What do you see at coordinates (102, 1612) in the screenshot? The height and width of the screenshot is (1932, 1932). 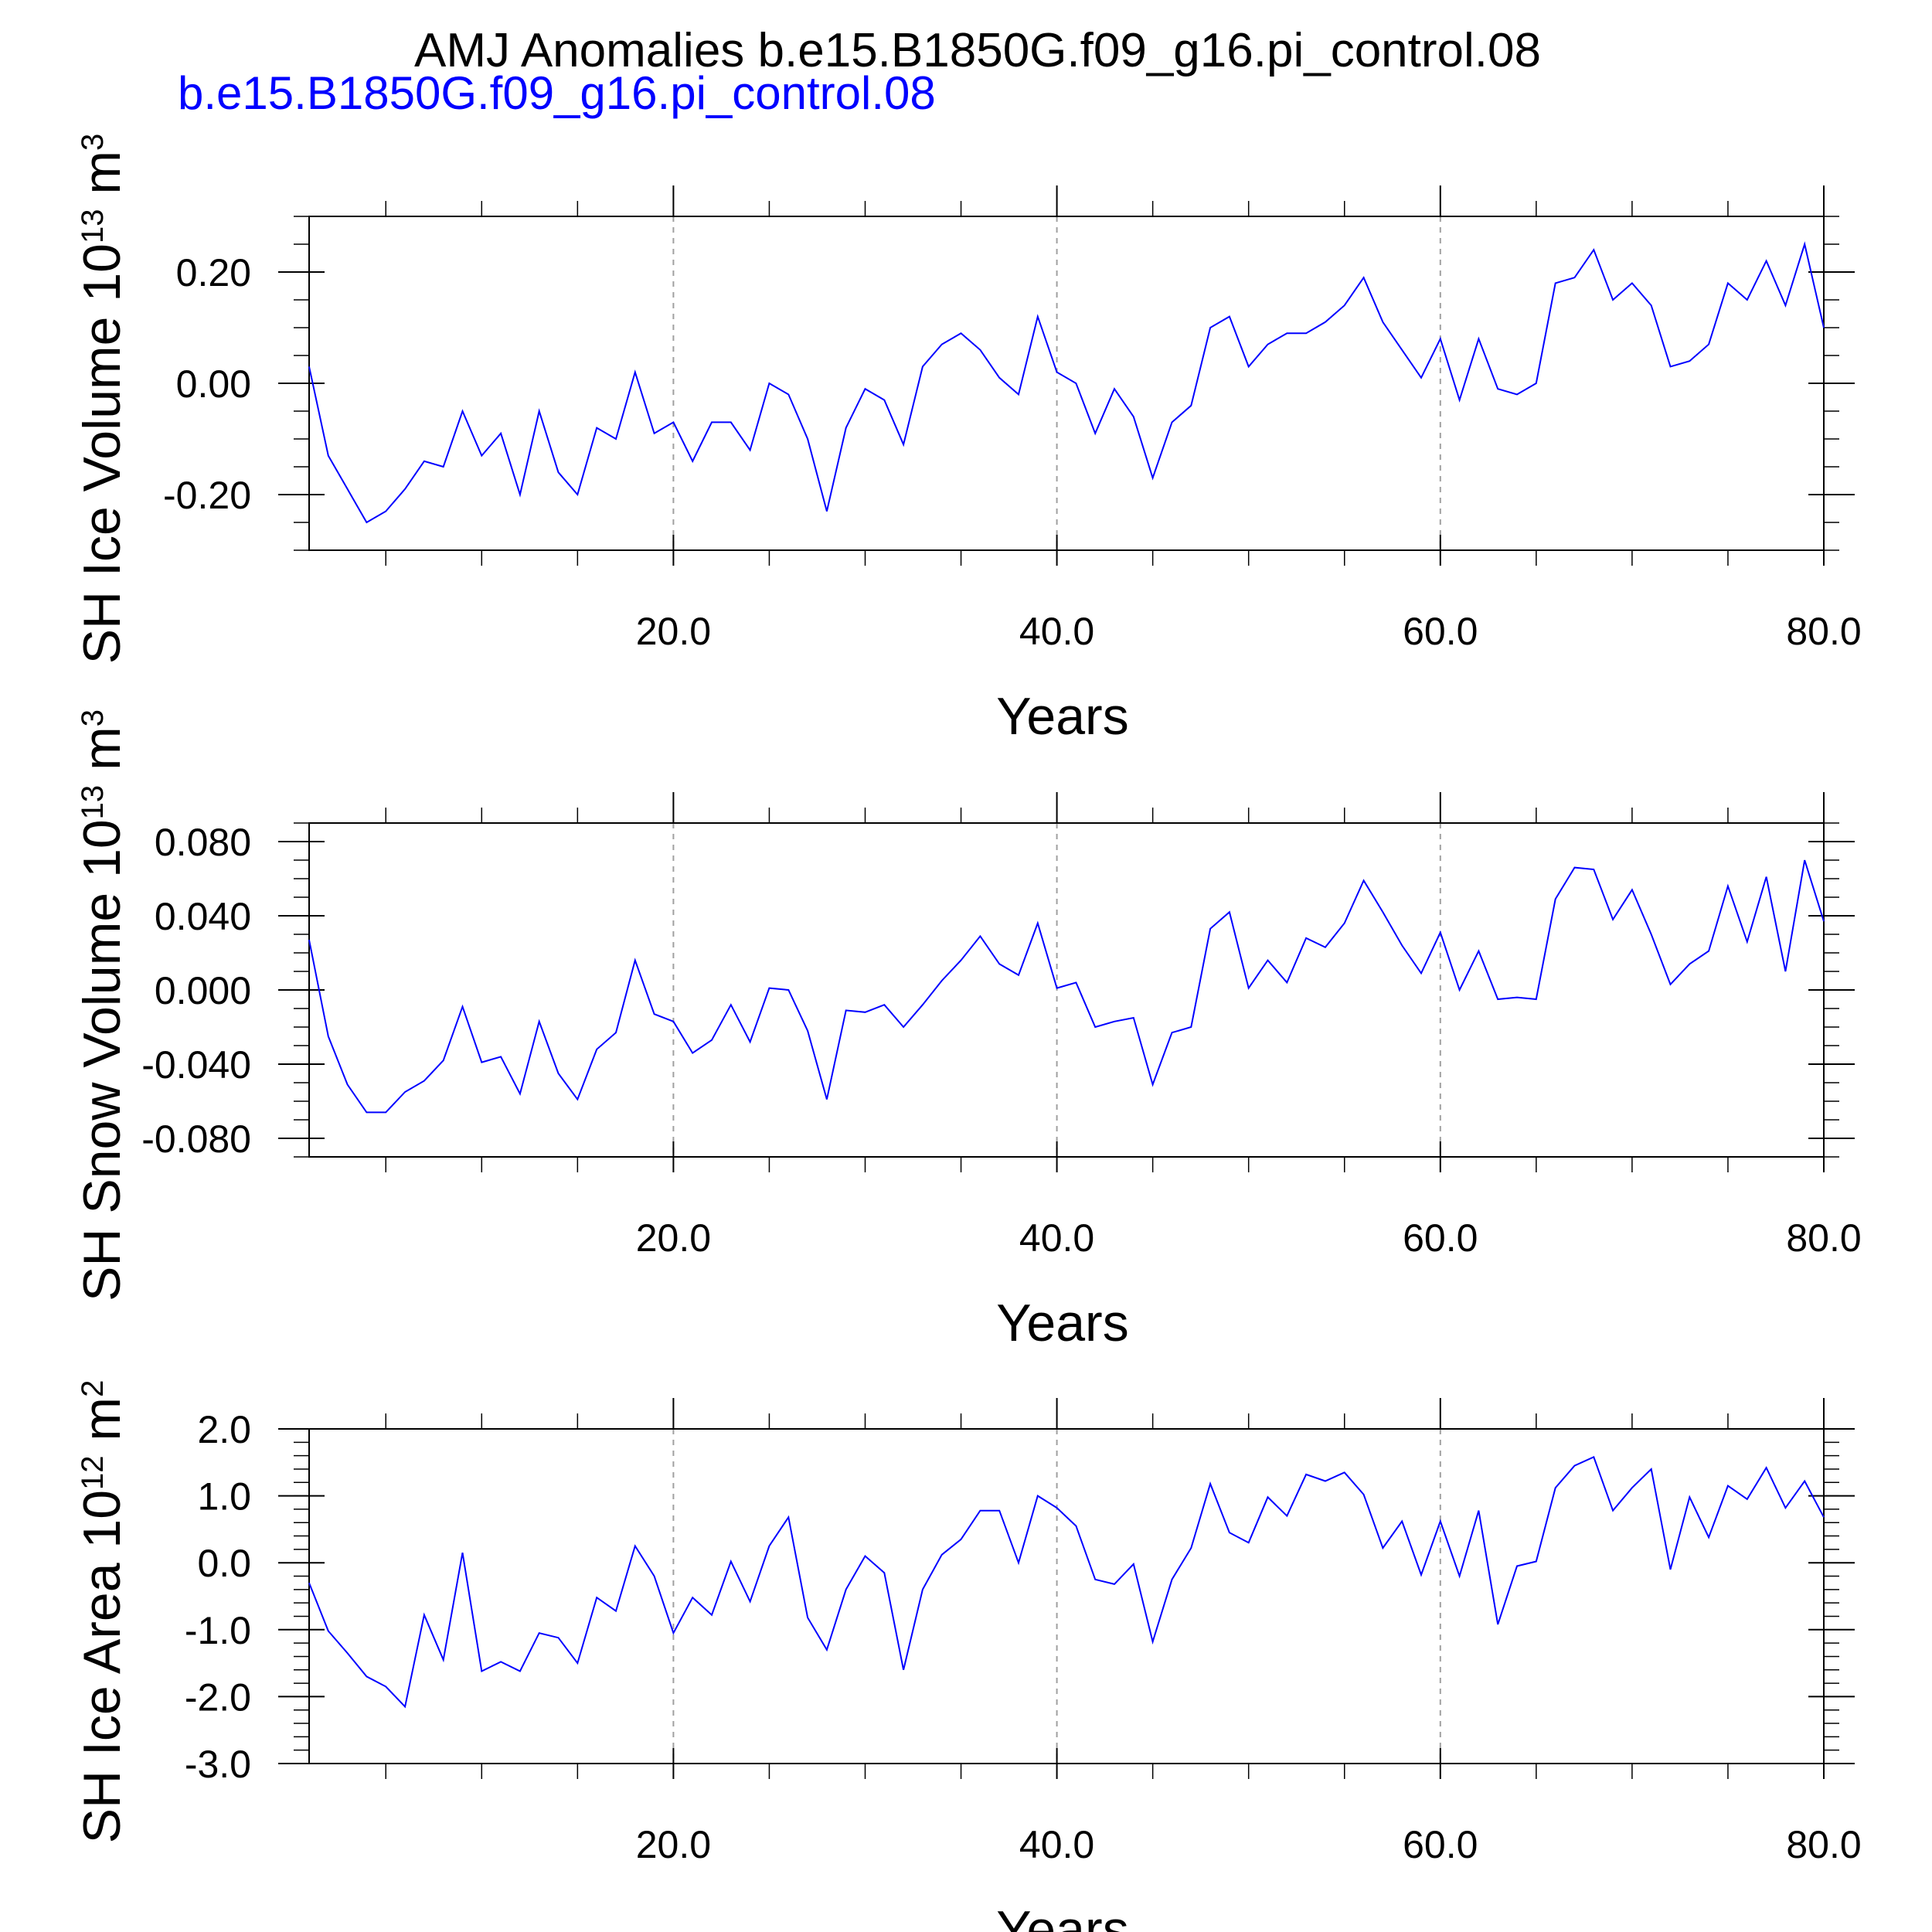 I see `y-axis-label: SH Ice Area 1012 m2` at bounding box center [102, 1612].